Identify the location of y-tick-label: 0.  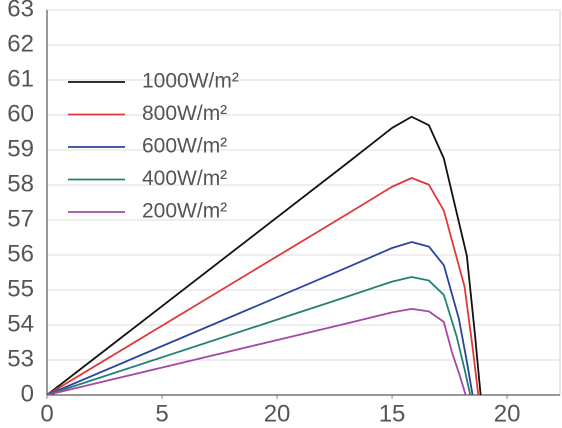
(27, 393).